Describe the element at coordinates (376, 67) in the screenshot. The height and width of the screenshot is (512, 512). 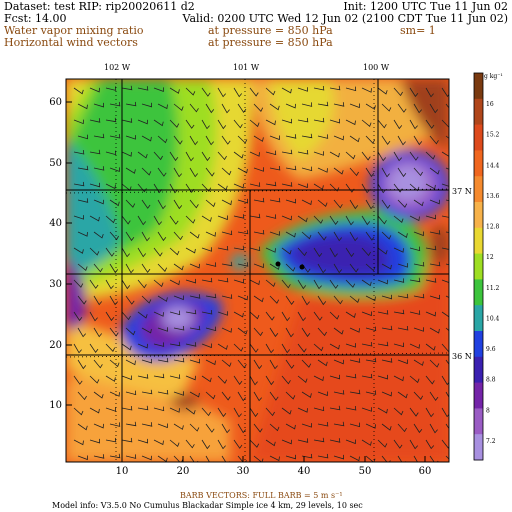
I see `longitude-label: 100 W` at that location.